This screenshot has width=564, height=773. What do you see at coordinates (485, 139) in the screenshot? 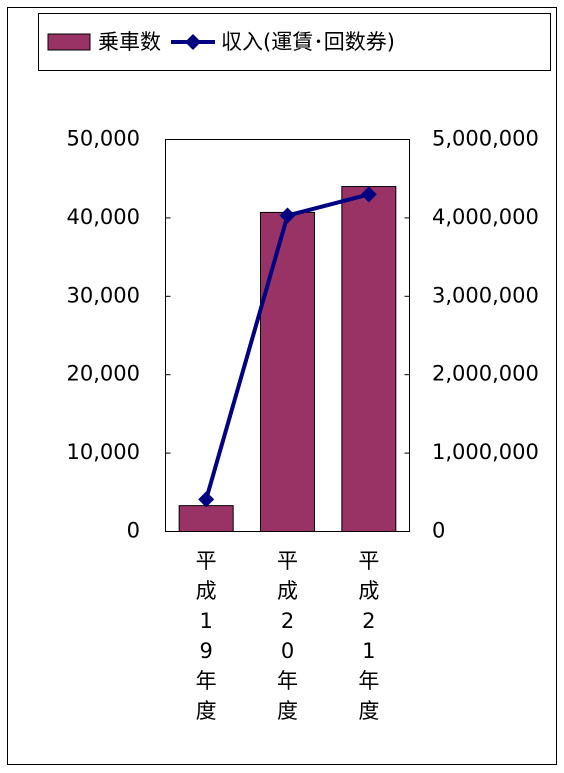
I see `y2-tick-label: 5,000,000` at bounding box center [485, 139].